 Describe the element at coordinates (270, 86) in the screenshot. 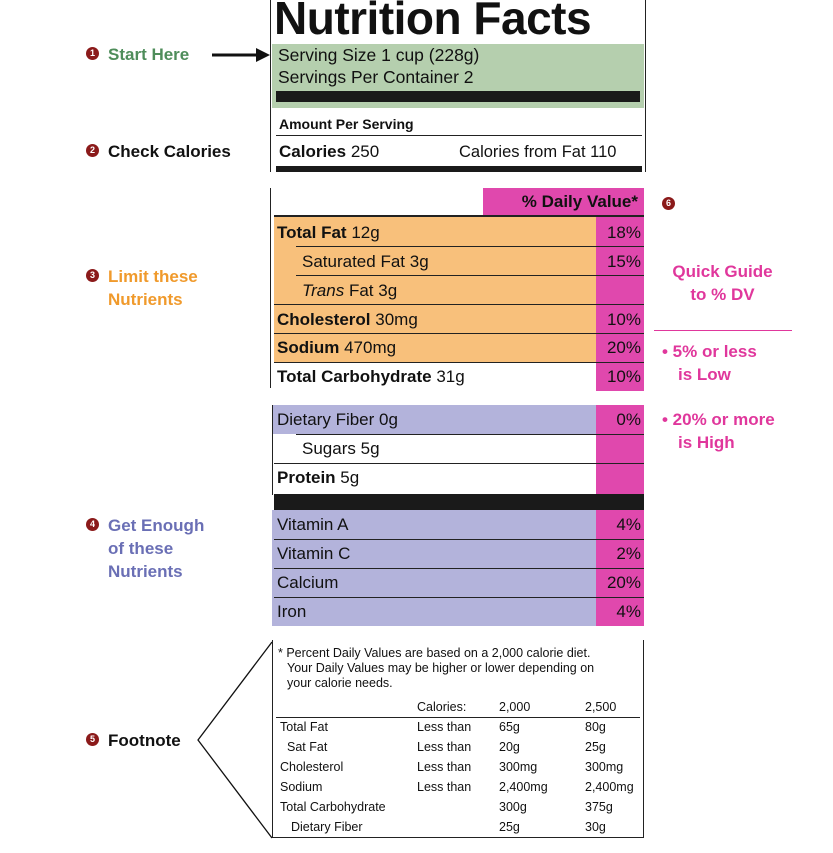

I see `label-left-border-top` at that location.